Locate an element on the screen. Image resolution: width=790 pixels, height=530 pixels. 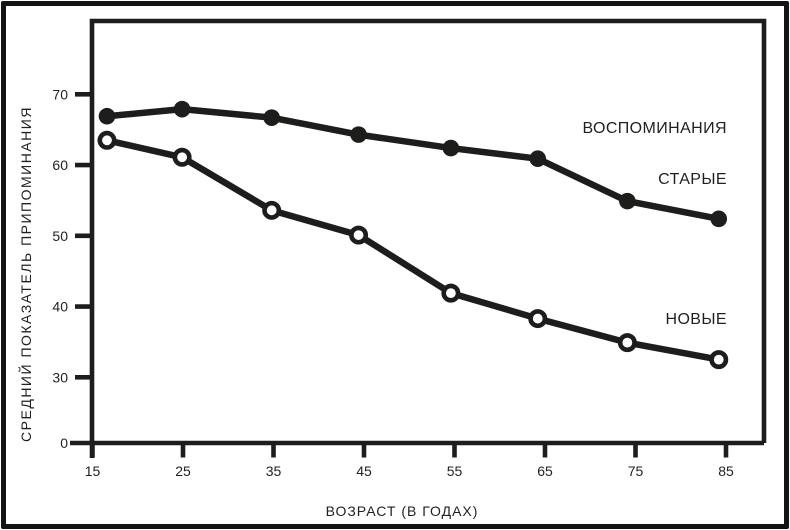
x-tick-label: 15 is located at coordinates (93, 471).